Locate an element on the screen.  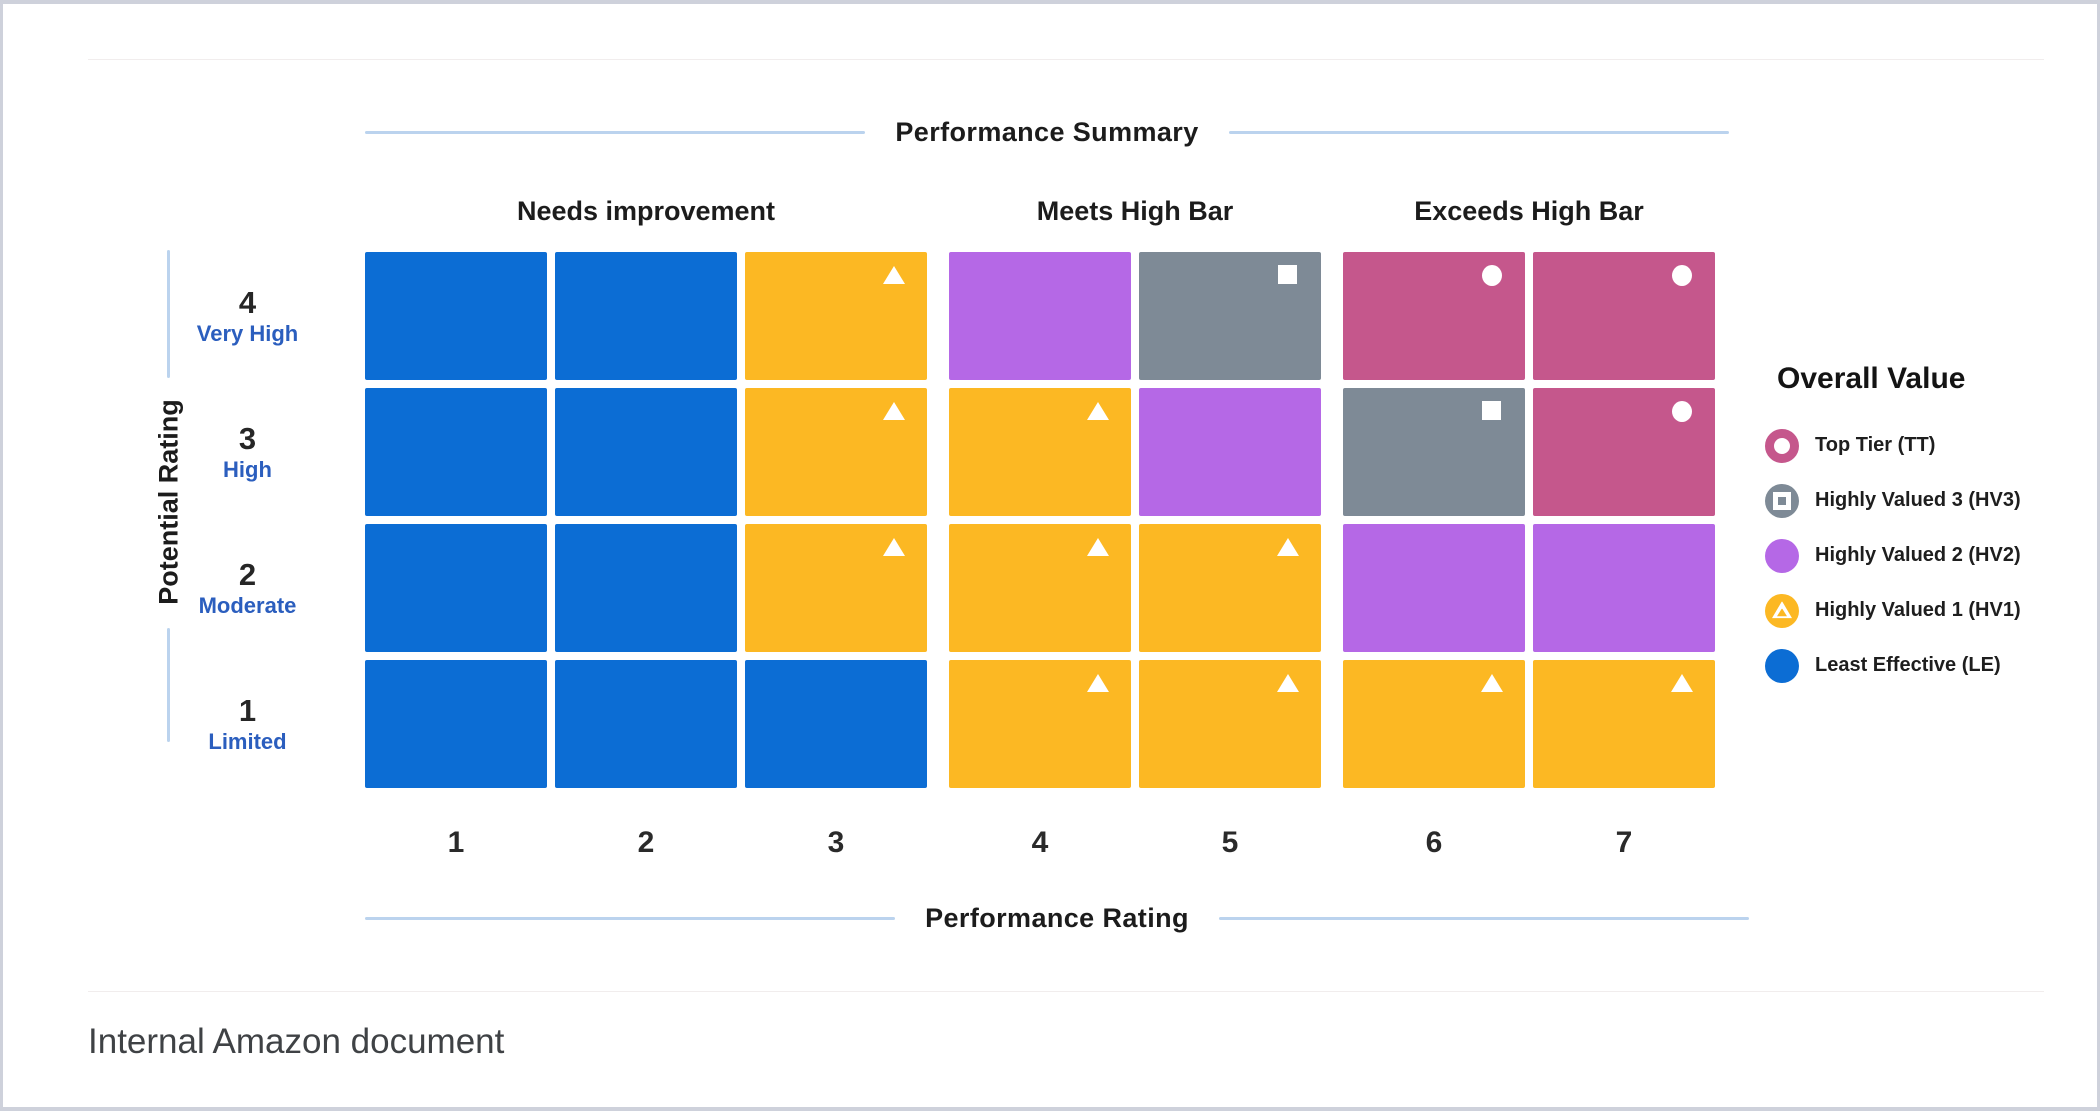
x-axis-title-row: Performance Rating is located at coordinates (1057, 918).